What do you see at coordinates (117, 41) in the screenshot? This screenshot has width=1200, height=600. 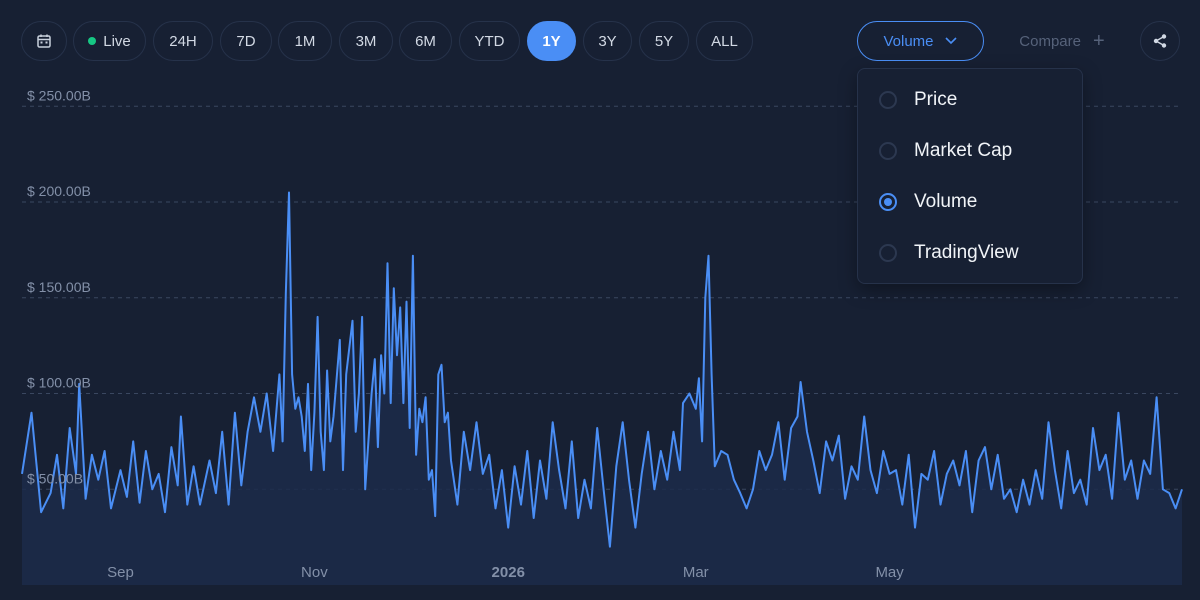 I see `live-label: Live` at bounding box center [117, 41].